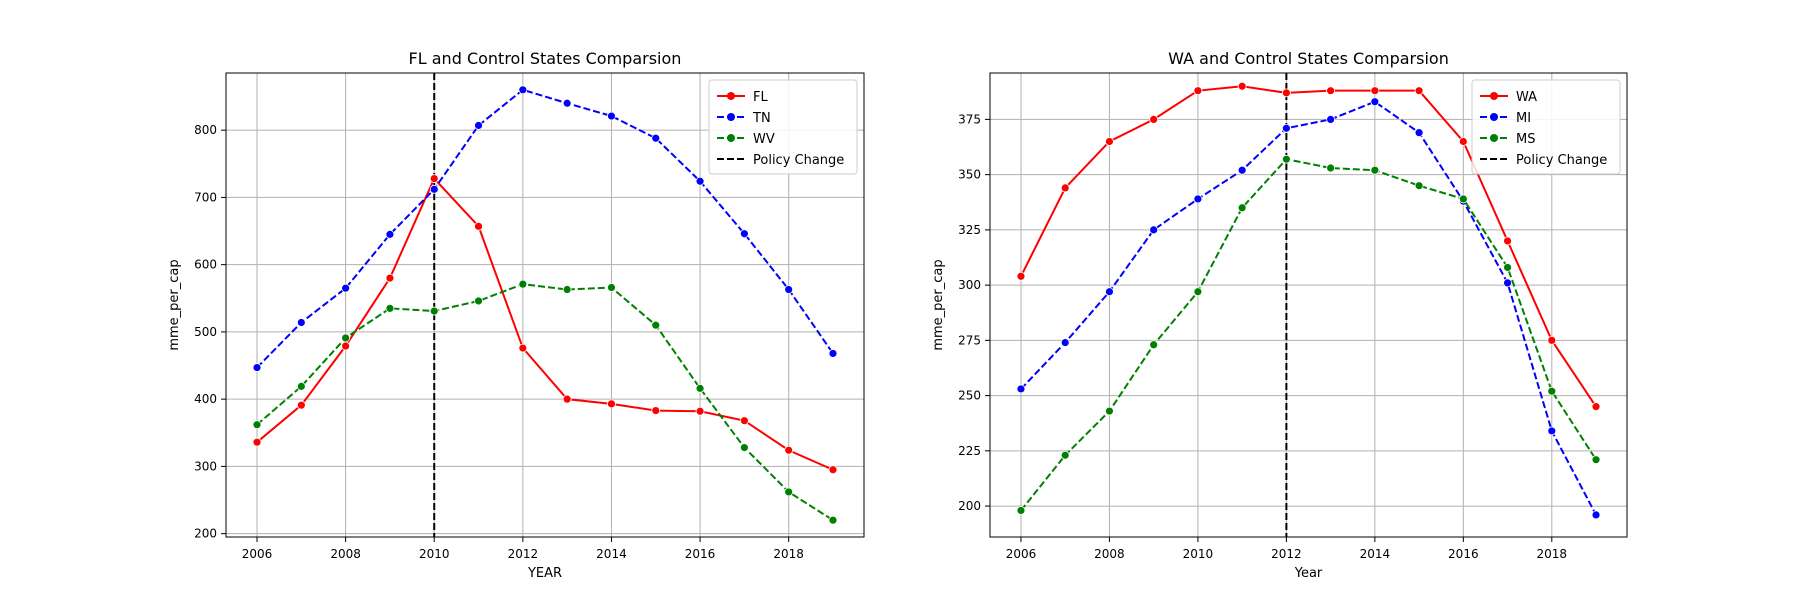 The height and width of the screenshot is (600, 1800). I want to click on legend: WA MI MS Policy Change, so click(1546, 127).